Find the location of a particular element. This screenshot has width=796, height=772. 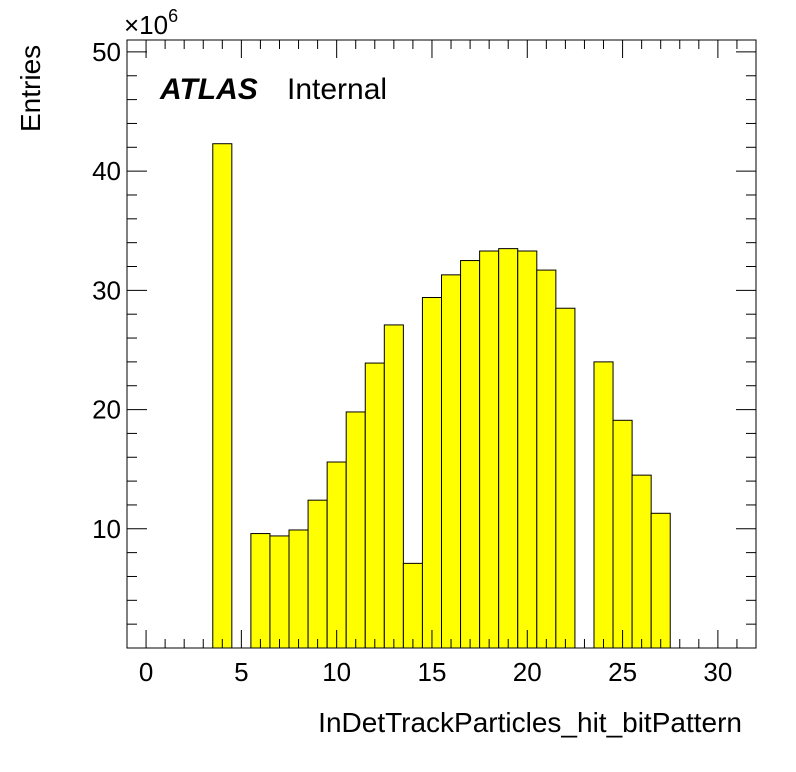

x-tick-label-0: 0 is located at coordinates (146, 672).